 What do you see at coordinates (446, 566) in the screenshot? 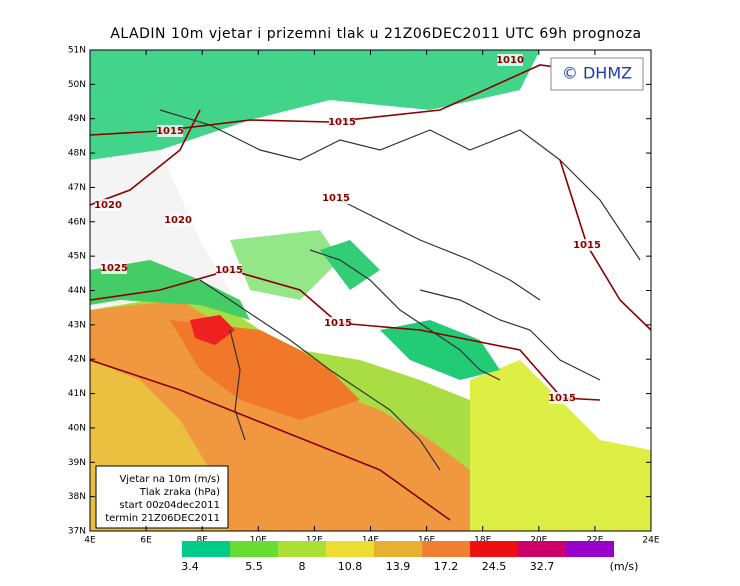
I see `legend-threshold: 17.2` at bounding box center [446, 566].